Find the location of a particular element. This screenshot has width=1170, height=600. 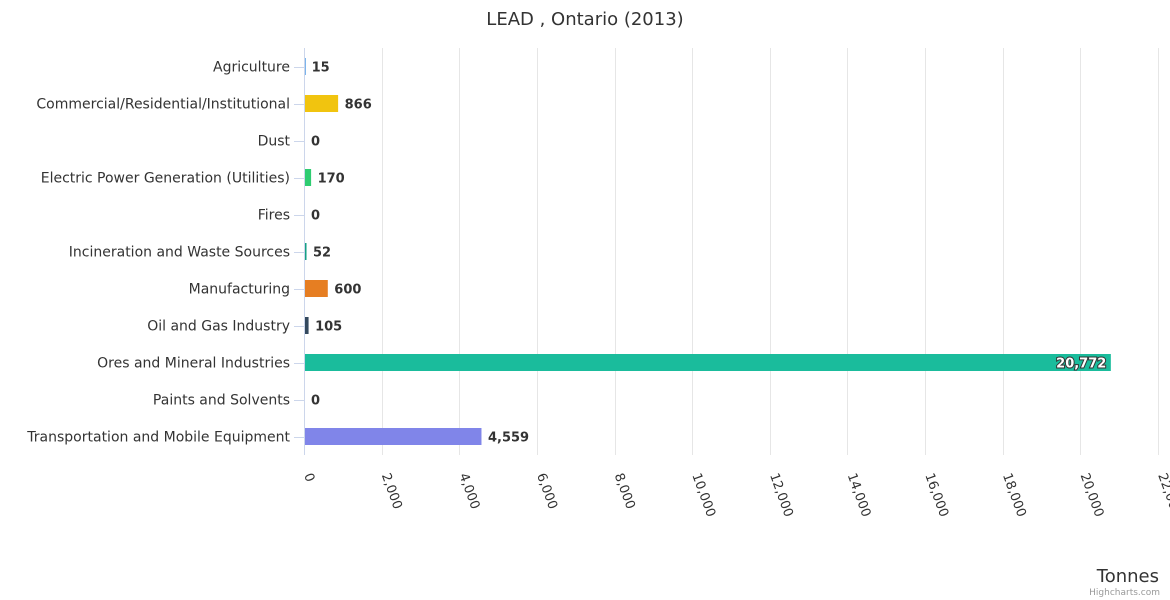

category-label: Transportation and Mobile Equipment is located at coordinates (158, 438).